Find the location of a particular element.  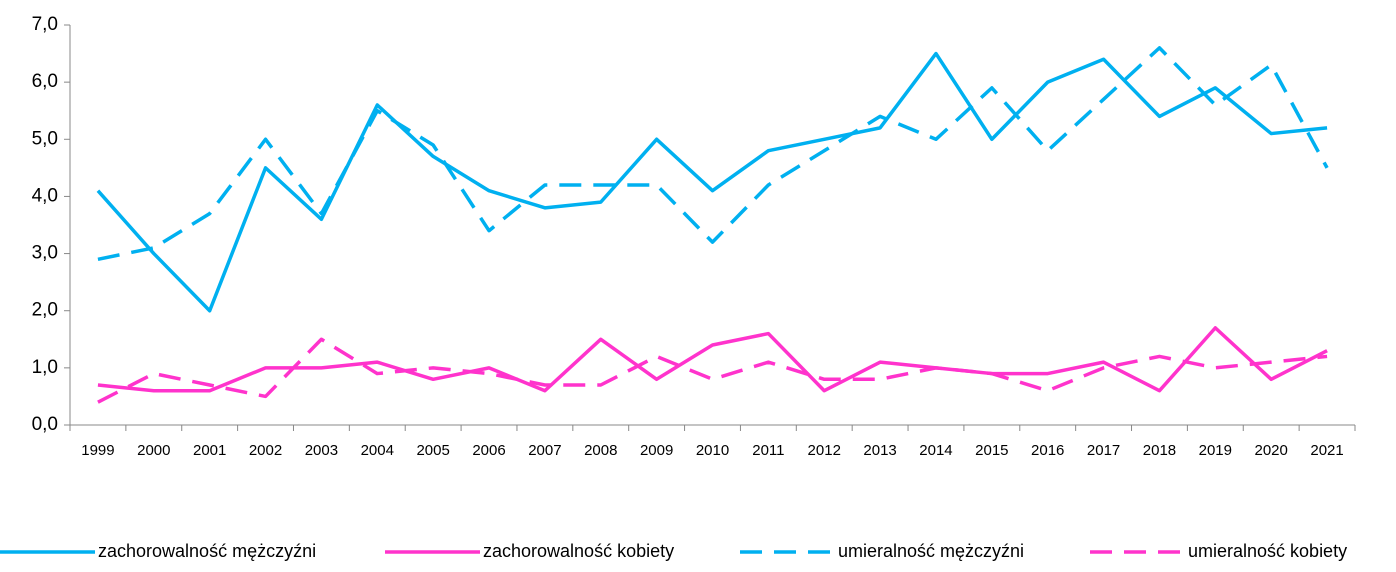

y-tick-label: 1,0 is located at coordinates (45, 367).